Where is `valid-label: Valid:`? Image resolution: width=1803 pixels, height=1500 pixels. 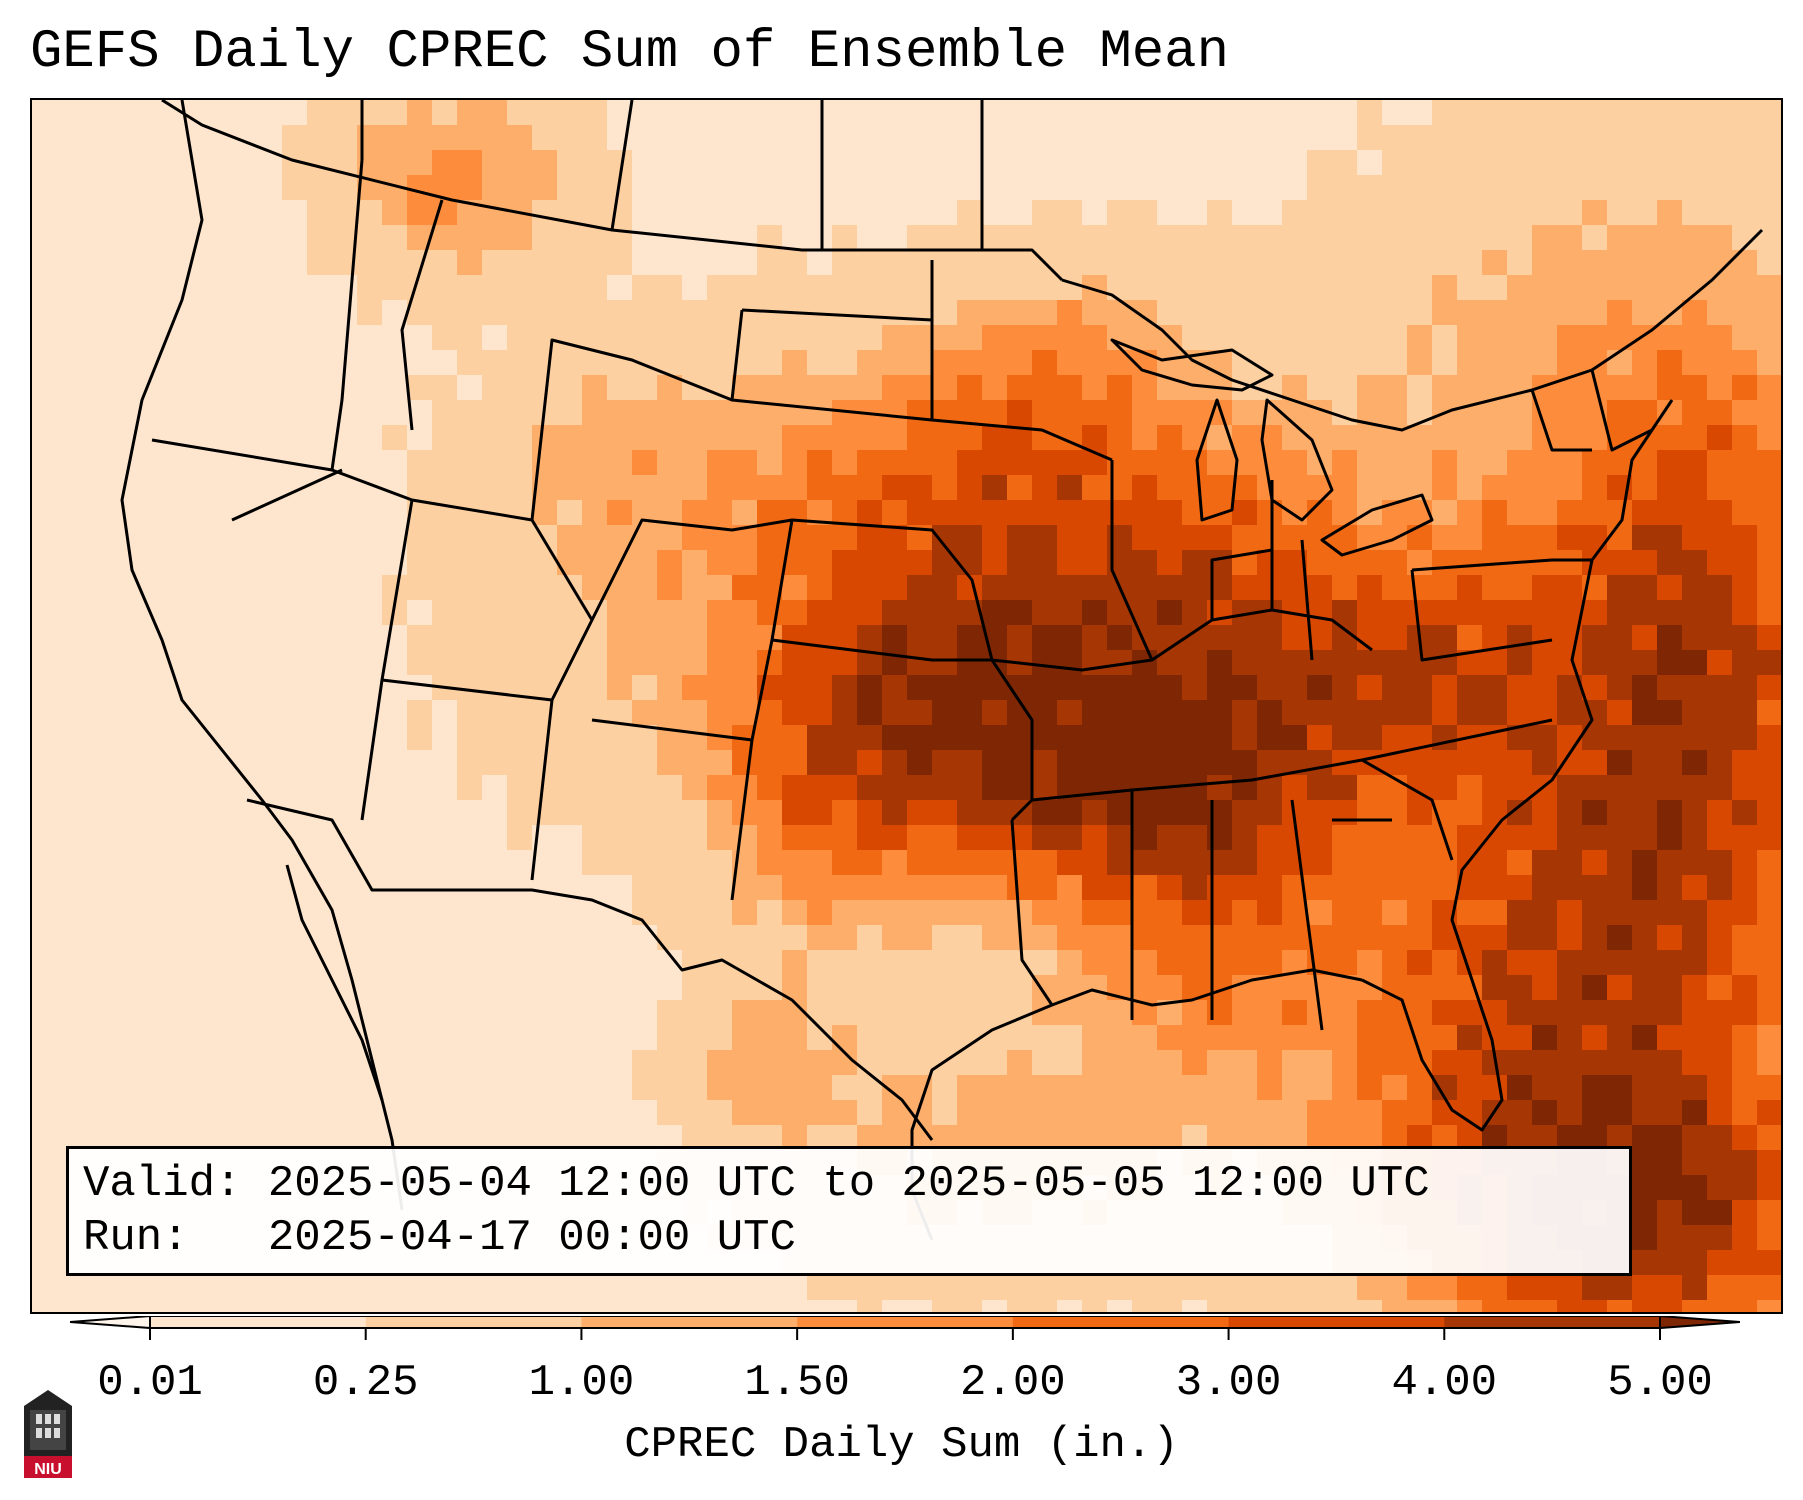 valid-label: Valid: is located at coordinates (162, 1184).